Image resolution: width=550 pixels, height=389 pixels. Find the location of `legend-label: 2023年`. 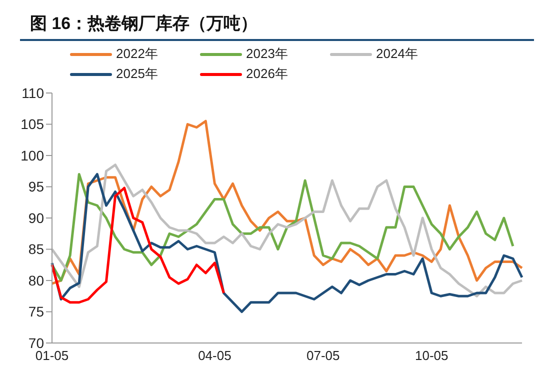

legend-label: 2023年 is located at coordinates (267, 54).